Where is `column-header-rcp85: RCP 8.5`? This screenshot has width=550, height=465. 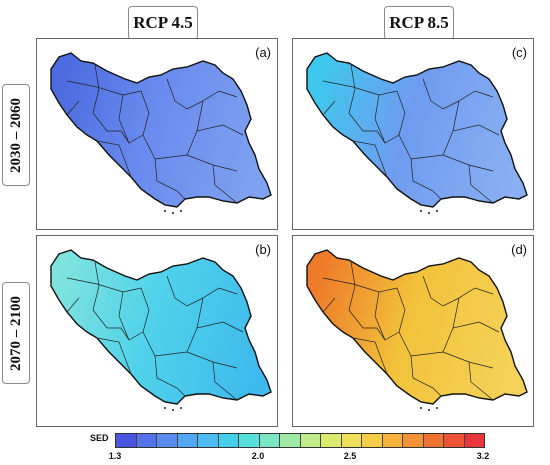 column-header-rcp85: RCP 8.5 is located at coordinates (419, 23).